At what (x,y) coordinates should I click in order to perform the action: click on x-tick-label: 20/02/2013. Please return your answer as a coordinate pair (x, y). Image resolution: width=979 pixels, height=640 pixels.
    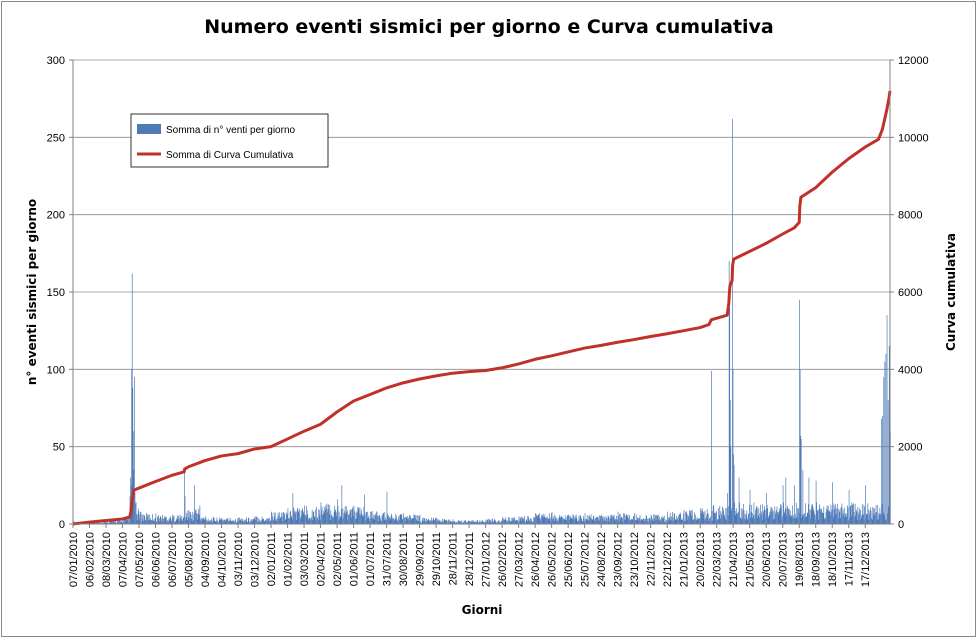
    Looking at the image, I should click on (701, 559).